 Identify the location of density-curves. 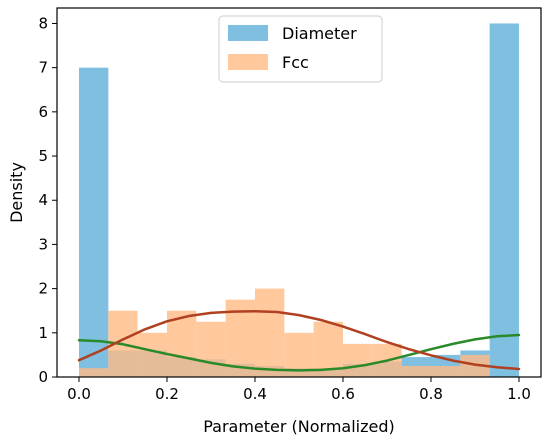
(299, 340).